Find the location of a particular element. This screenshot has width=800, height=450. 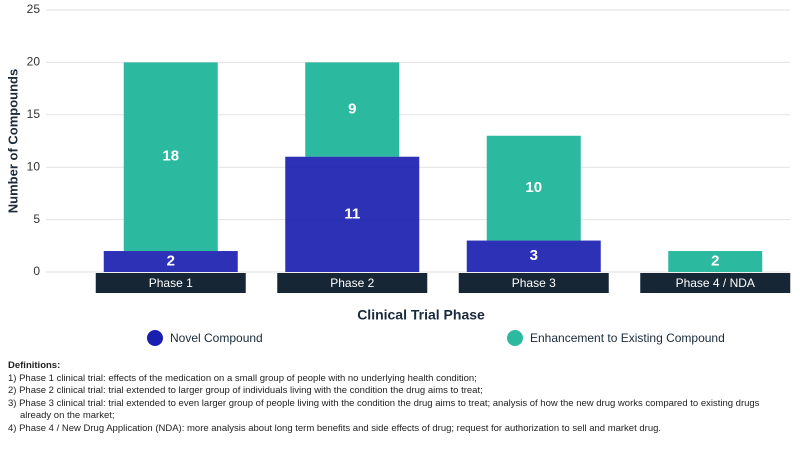

x-tick-label: Phase 3 is located at coordinates (534, 283).